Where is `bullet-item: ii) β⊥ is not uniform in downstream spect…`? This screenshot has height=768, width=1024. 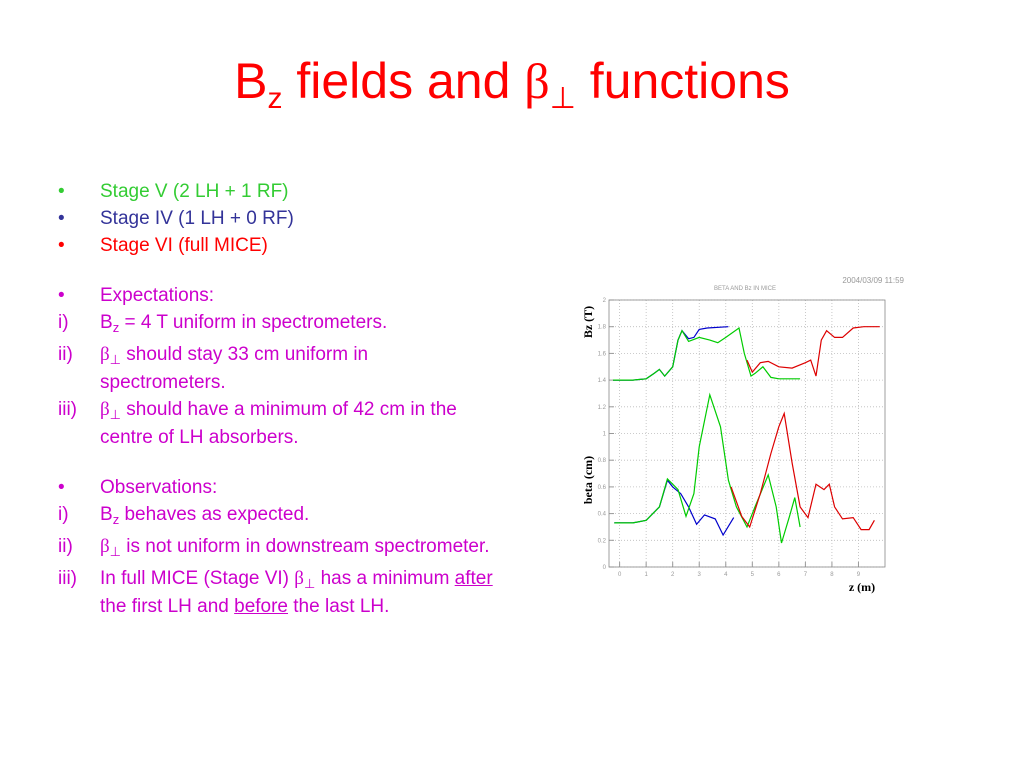
bullet-item: ii) β⊥ is not uniform in downstream spect… is located at coordinates (283, 549).